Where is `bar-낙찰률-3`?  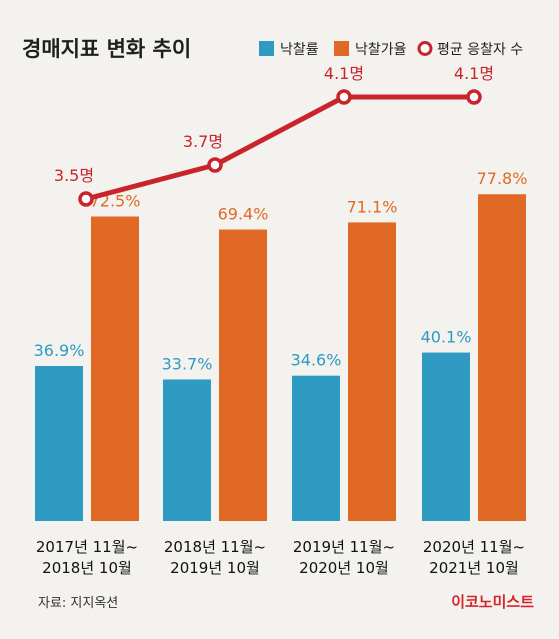 bar-낙찰률-3 is located at coordinates (446, 436).